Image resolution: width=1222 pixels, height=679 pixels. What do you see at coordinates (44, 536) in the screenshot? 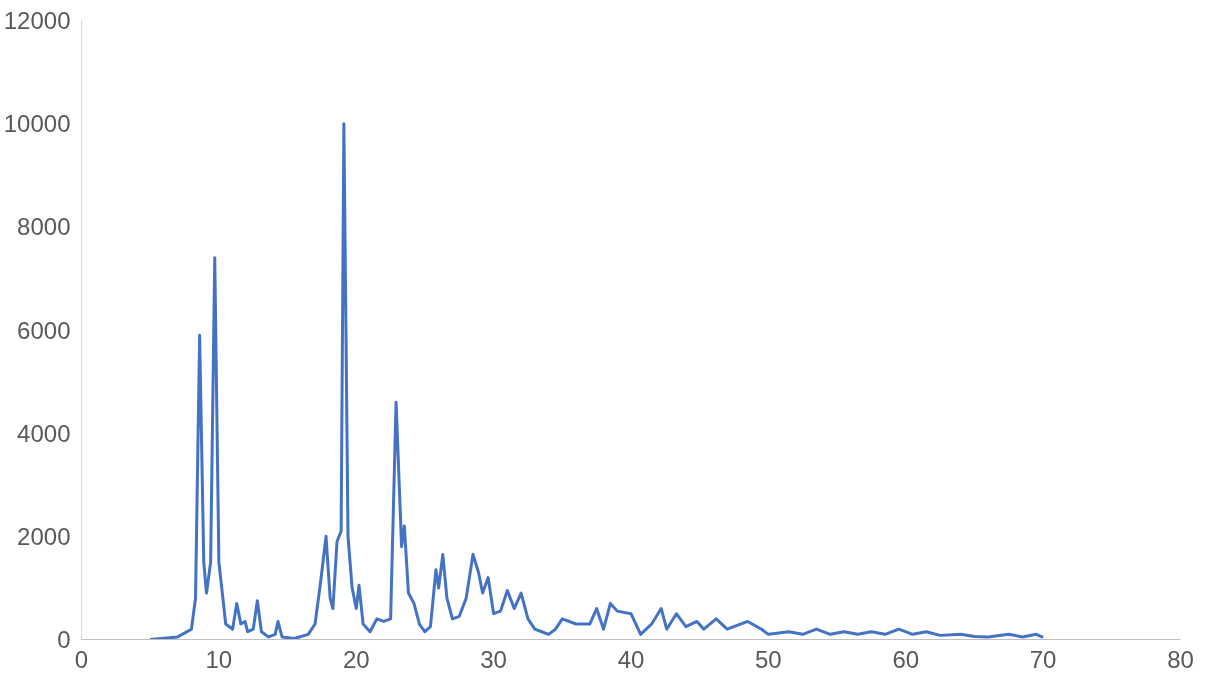
I see `y-tick-label: 2000` at bounding box center [44, 536].